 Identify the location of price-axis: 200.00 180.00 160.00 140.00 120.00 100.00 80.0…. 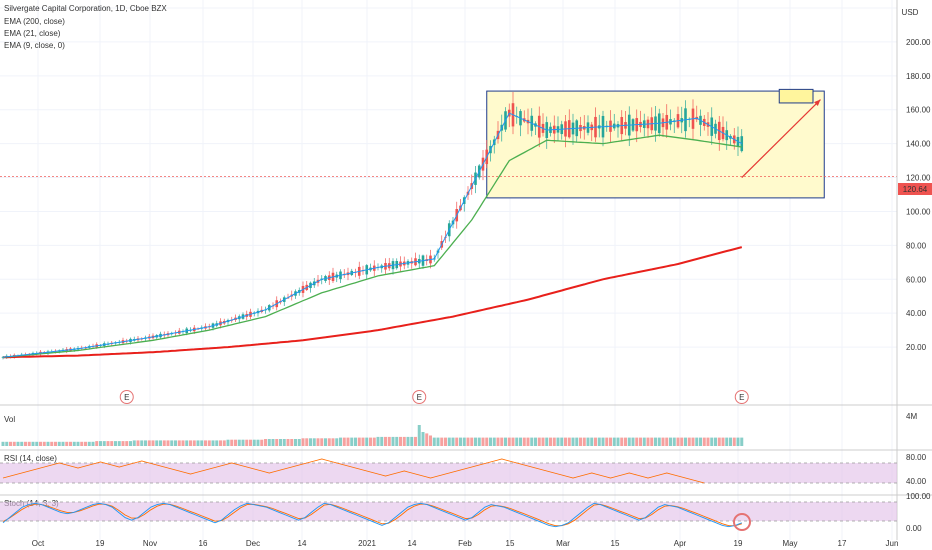
(918, 195).